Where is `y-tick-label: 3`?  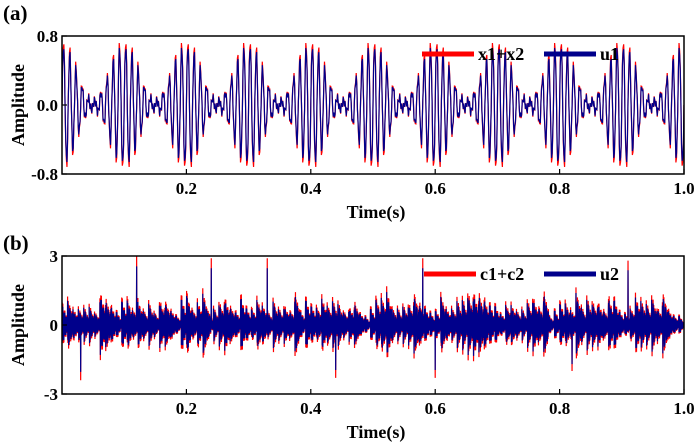 y-tick-label: 3 is located at coordinates (54, 256).